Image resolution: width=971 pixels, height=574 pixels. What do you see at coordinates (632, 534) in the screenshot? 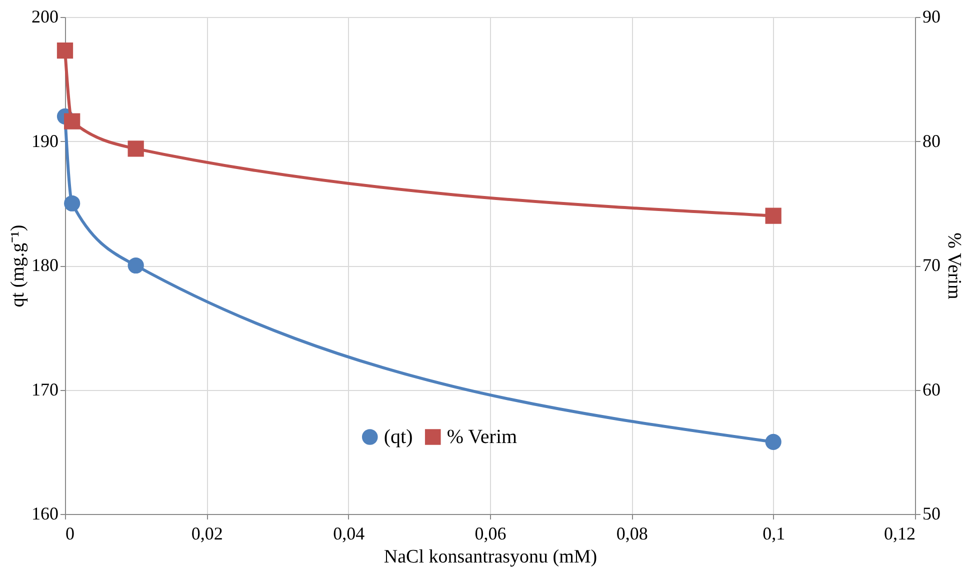
I see `x-tick-label: 0,08` at bounding box center [632, 534].